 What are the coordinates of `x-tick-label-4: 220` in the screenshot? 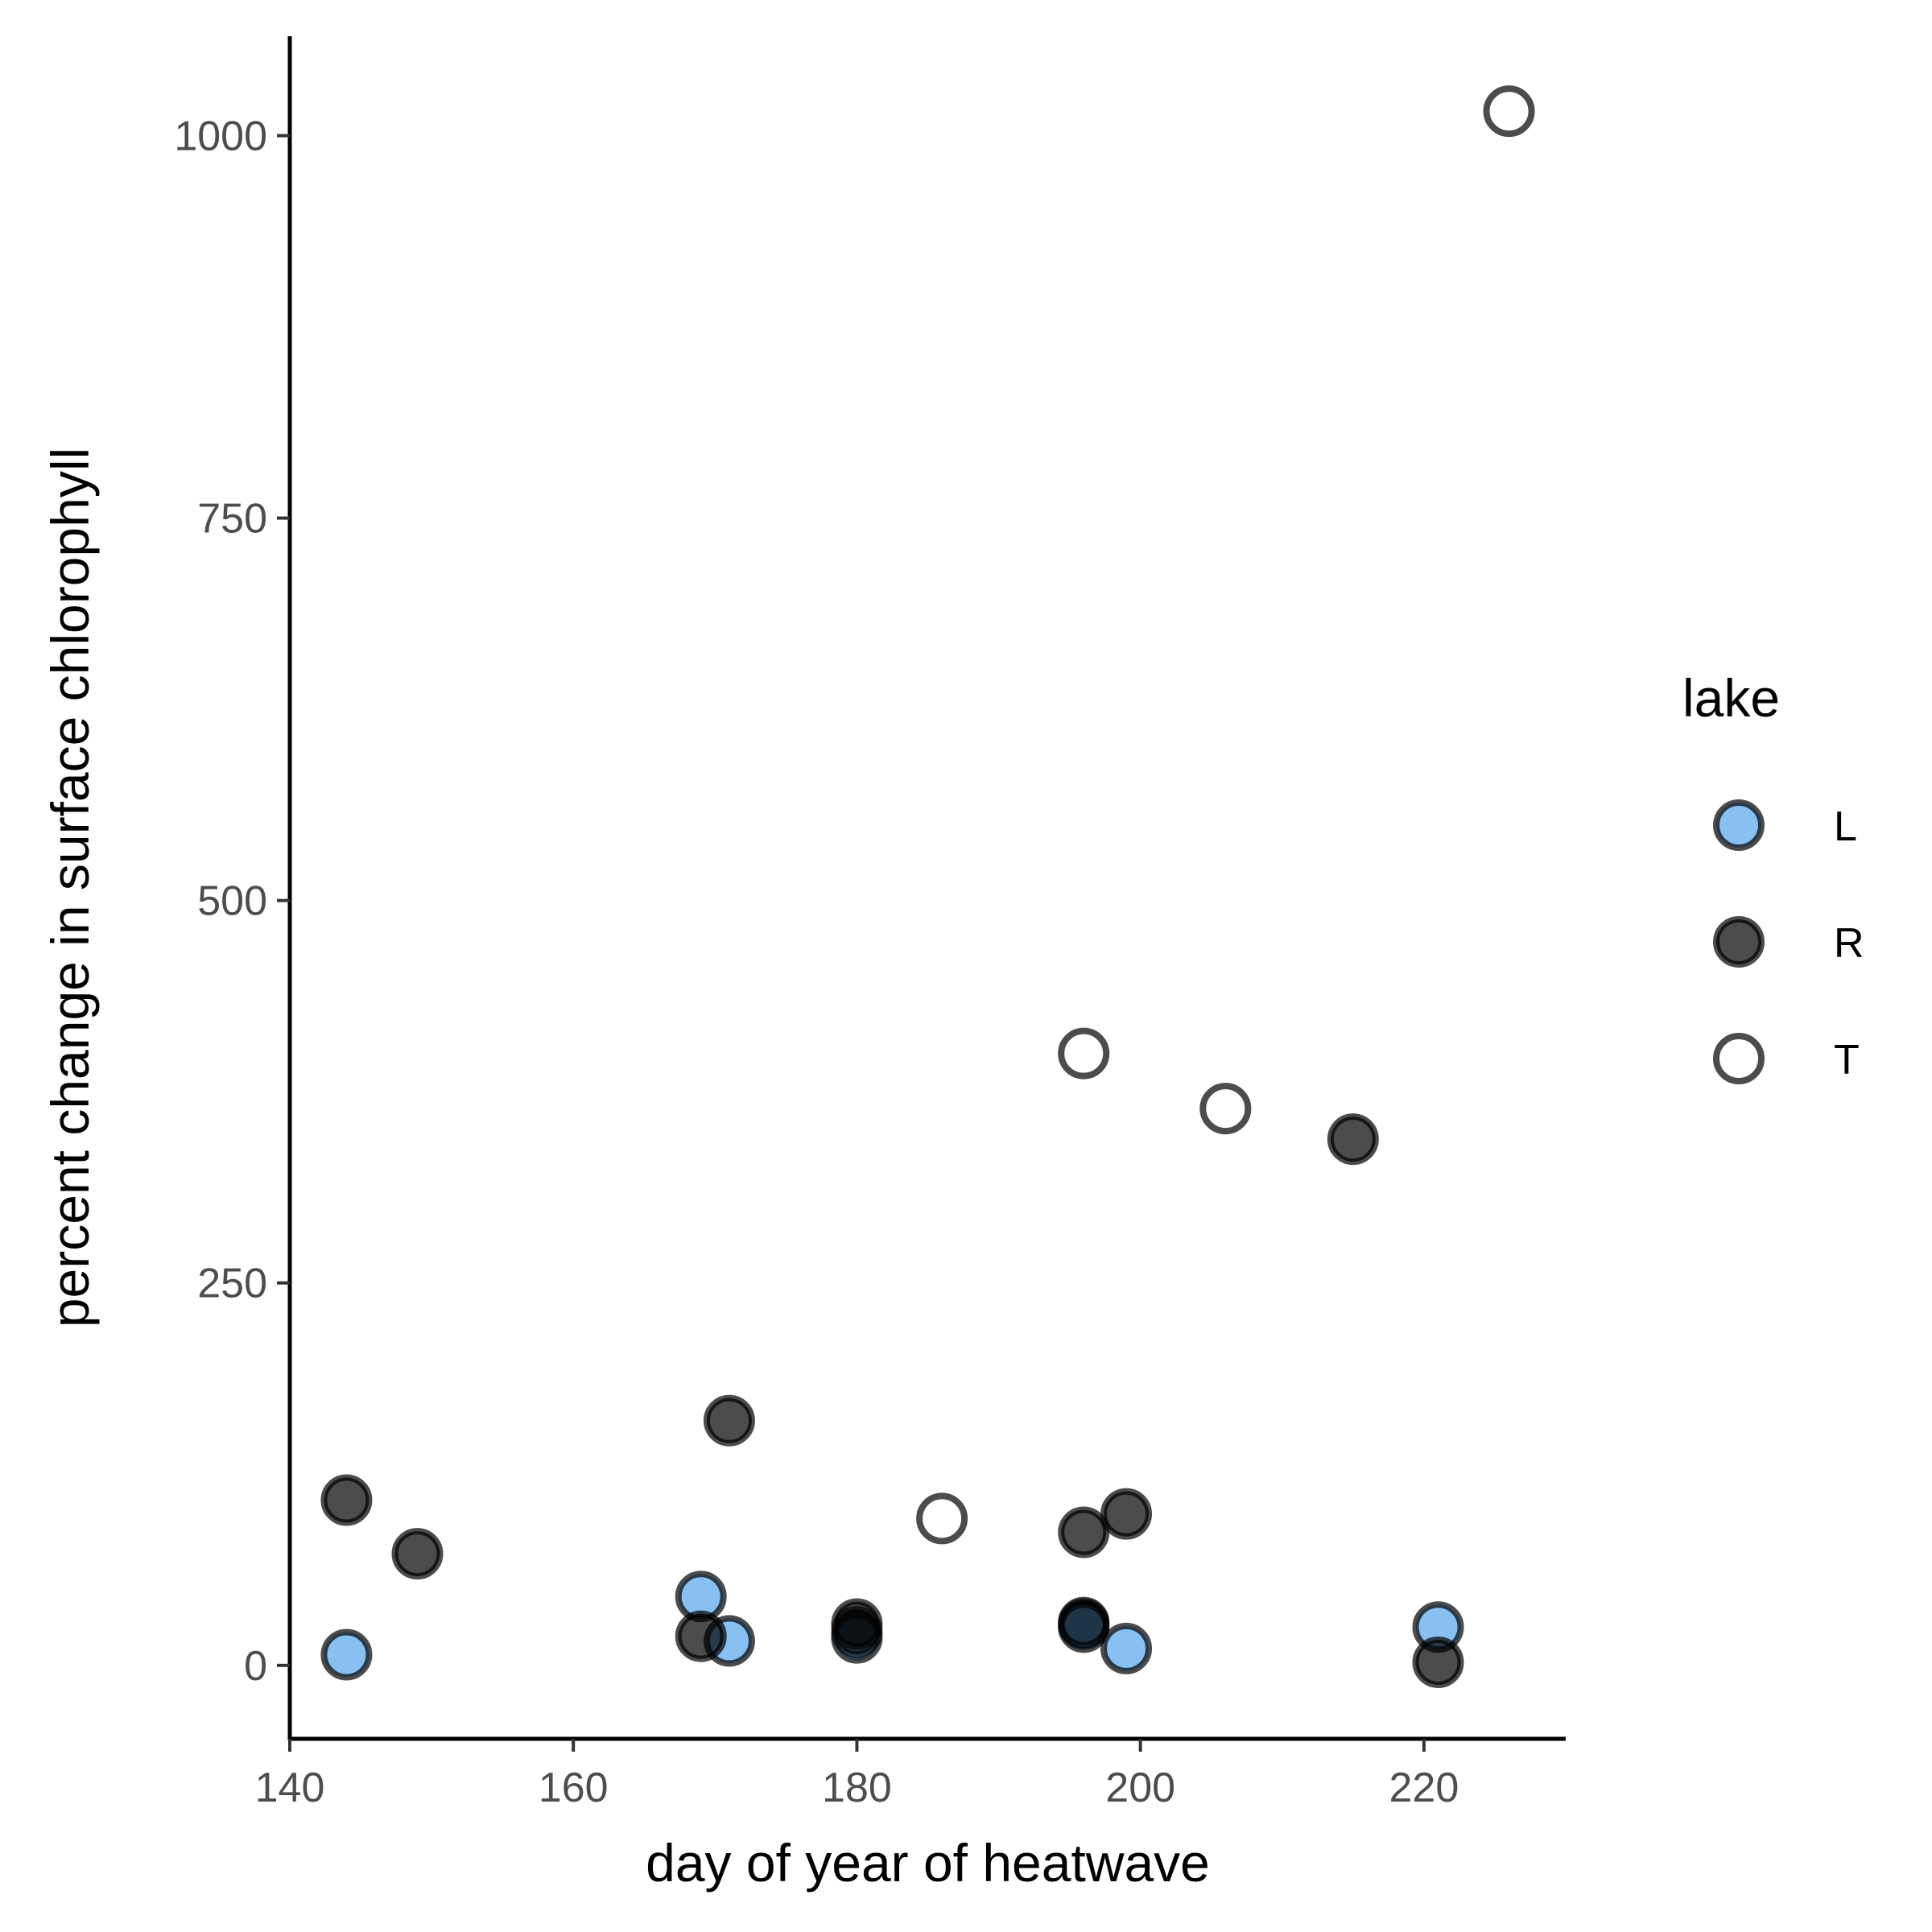 It's located at (1424, 1788).